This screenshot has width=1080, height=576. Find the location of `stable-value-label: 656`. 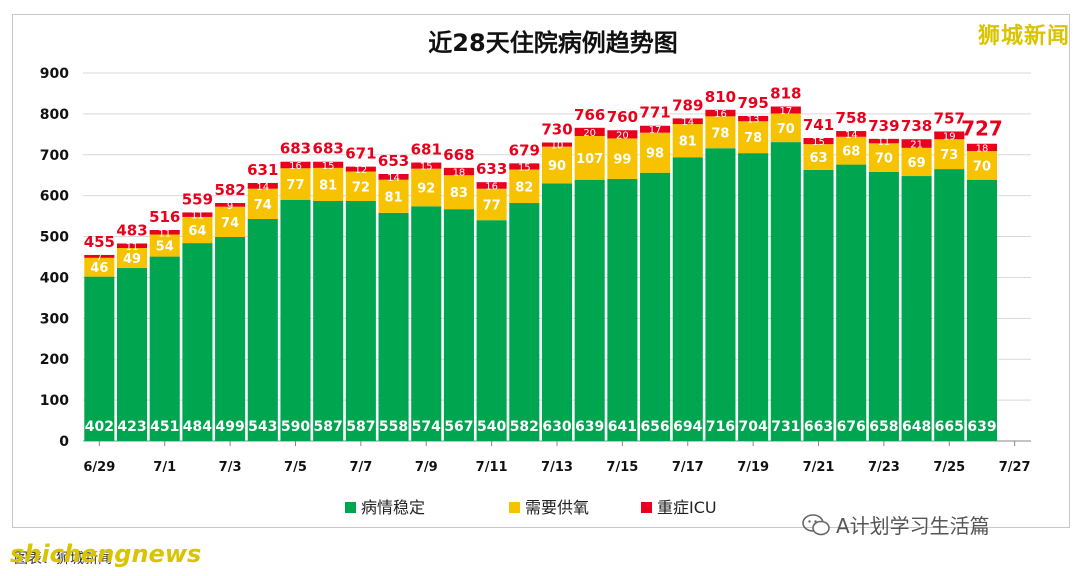

stable-value-label: 656 is located at coordinates (654, 427).